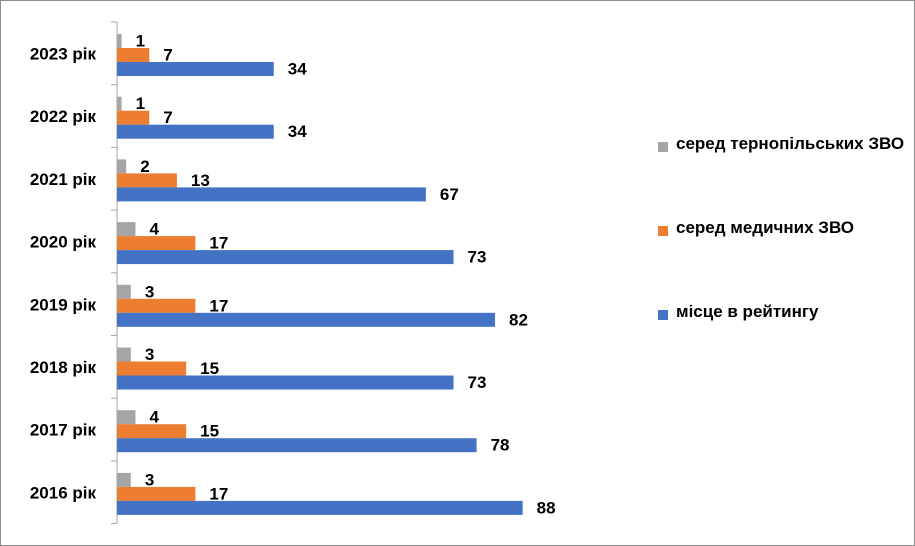  I want to click on data-label: 2, so click(144, 166).